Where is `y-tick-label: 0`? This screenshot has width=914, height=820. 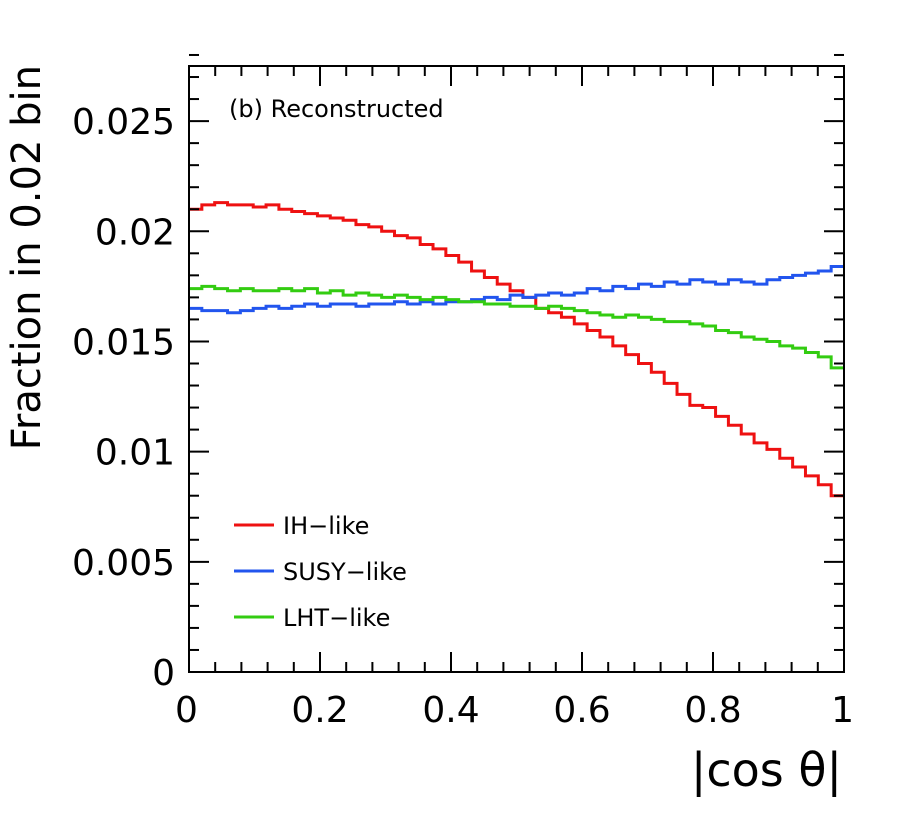 y-tick-label: 0 is located at coordinates (163, 673).